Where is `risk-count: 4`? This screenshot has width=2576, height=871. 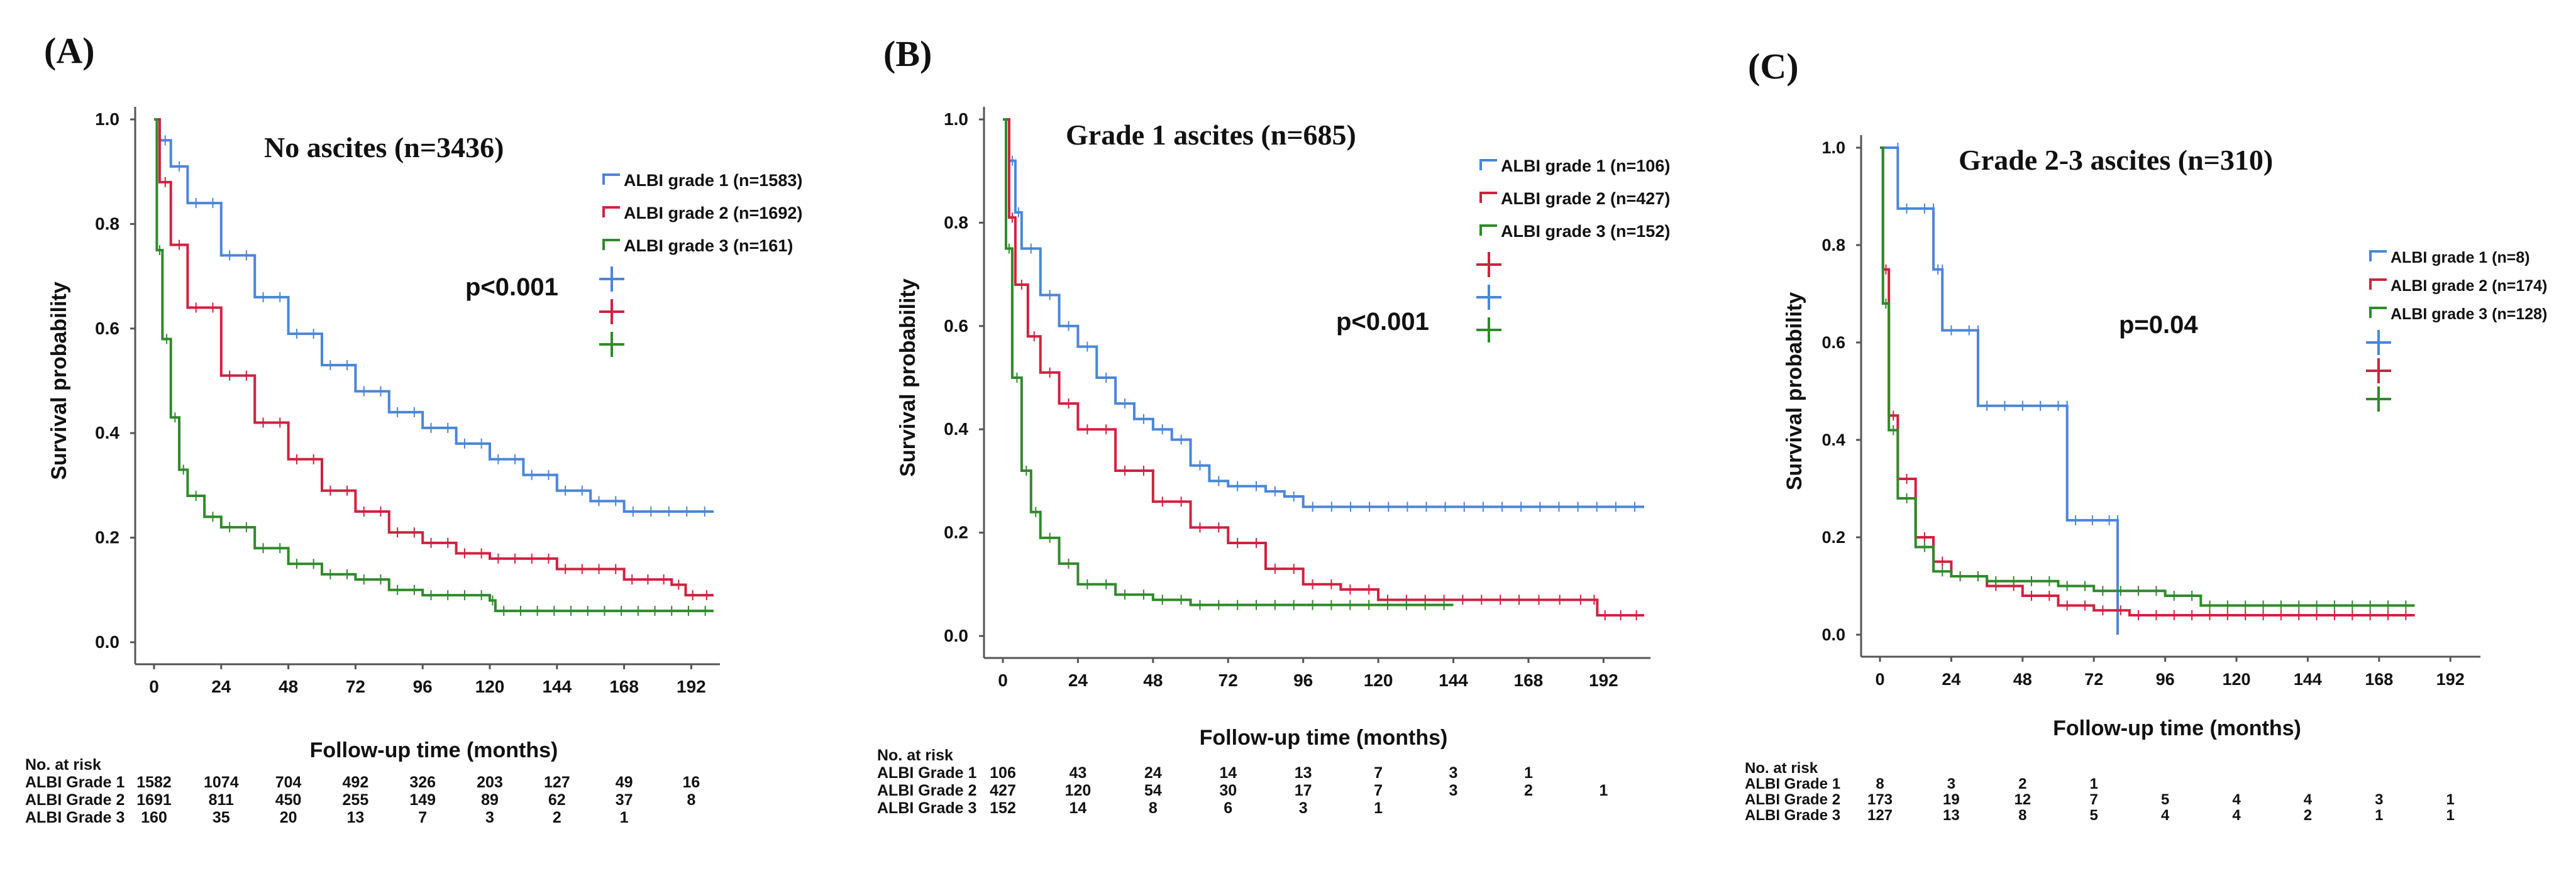
risk-count: 4 is located at coordinates (2236, 799).